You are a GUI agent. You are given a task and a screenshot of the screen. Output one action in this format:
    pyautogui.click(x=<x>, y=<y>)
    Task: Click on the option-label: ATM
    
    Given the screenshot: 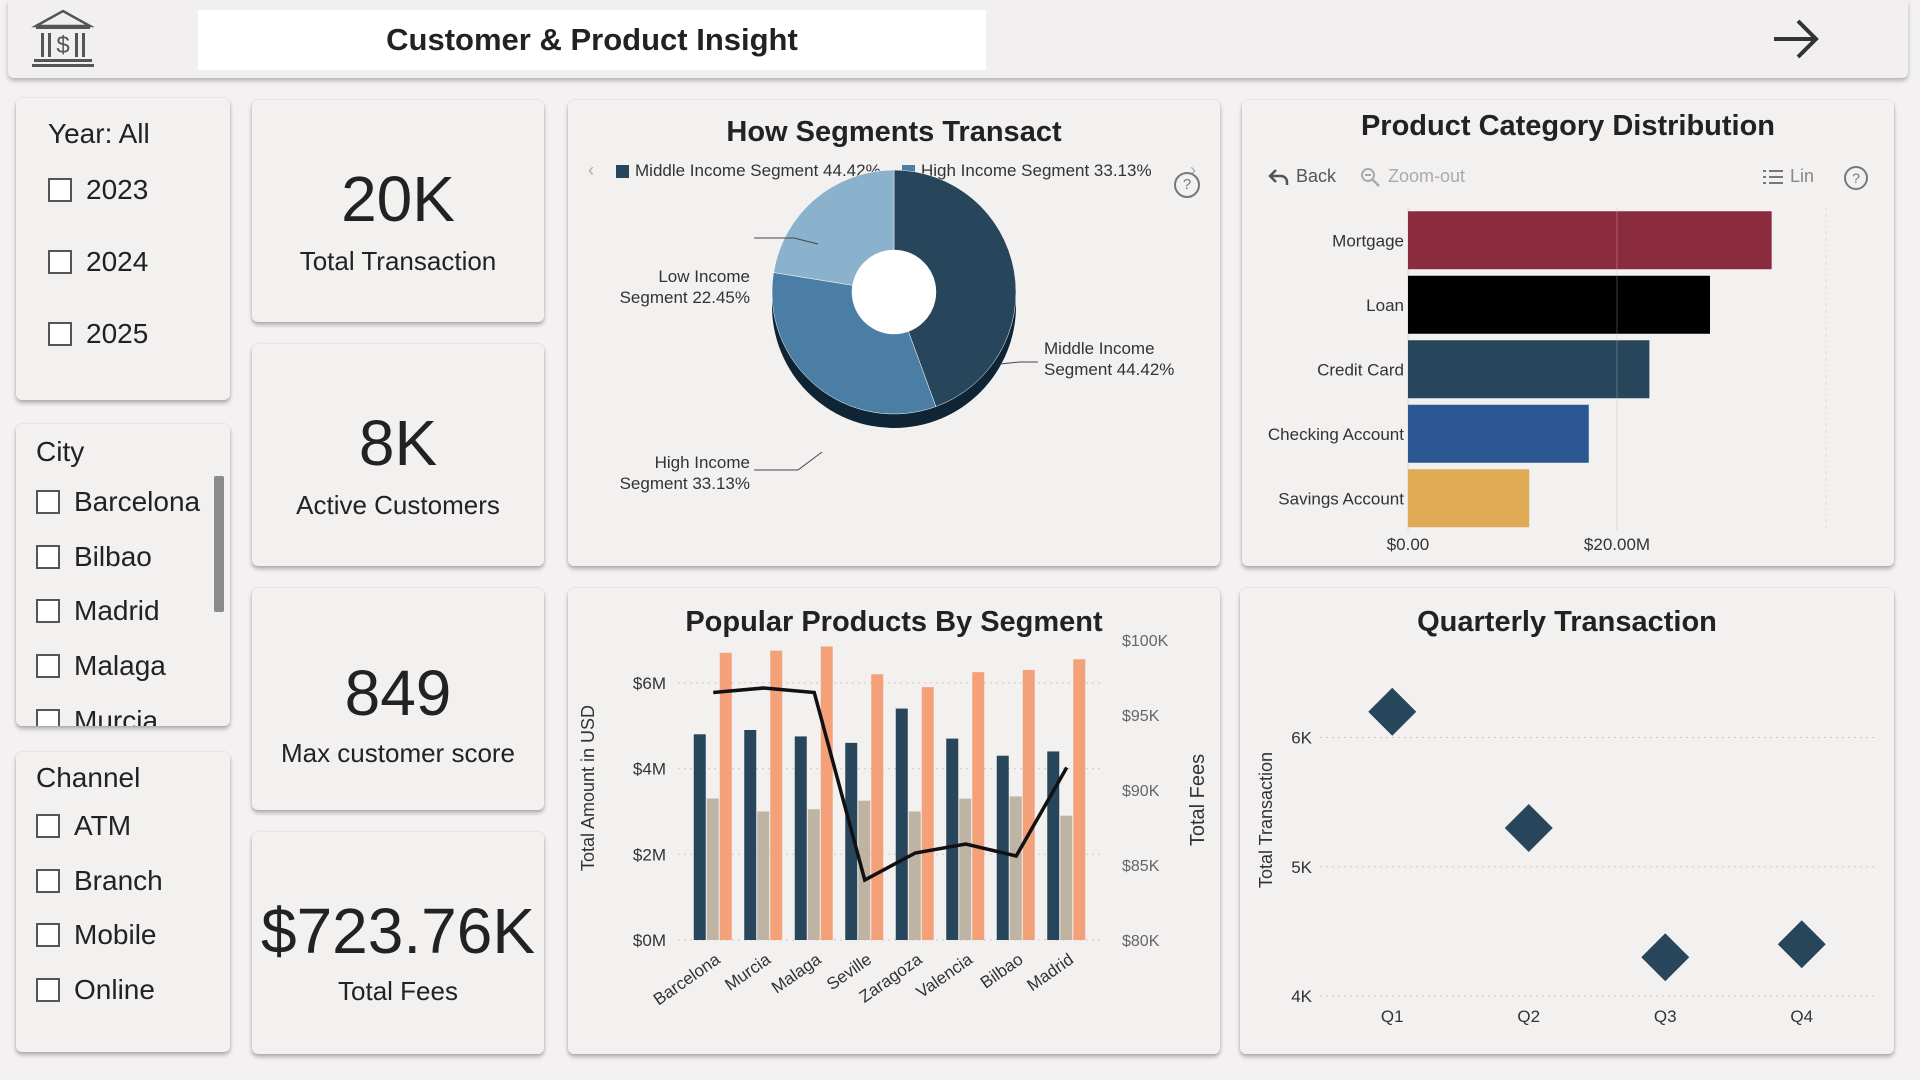 What is the action you would take?
    pyautogui.click(x=103, y=825)
    